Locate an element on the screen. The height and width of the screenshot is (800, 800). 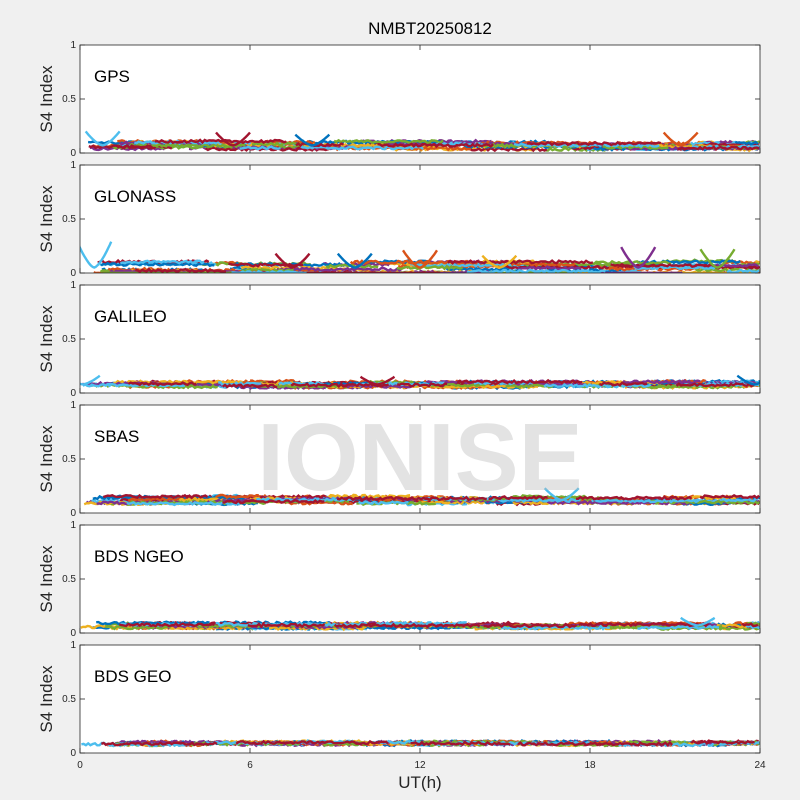
subplot-bds-geo: 0 0.5 1 BDS GEO S4 Index is located at coordinates (399, 699).